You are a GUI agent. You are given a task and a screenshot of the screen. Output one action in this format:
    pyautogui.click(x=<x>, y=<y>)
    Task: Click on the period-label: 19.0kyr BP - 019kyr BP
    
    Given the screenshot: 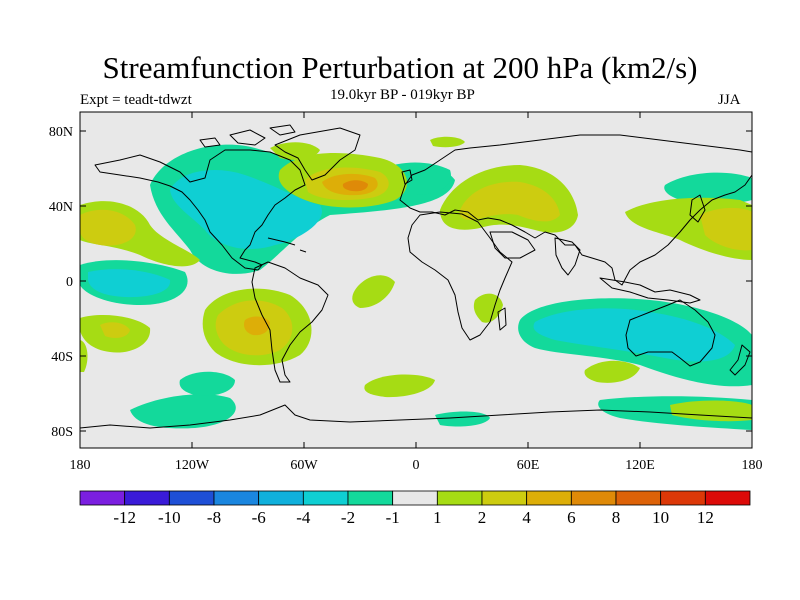 What is the action you would take?
    pyautogui.click(x=402, y=95)
    